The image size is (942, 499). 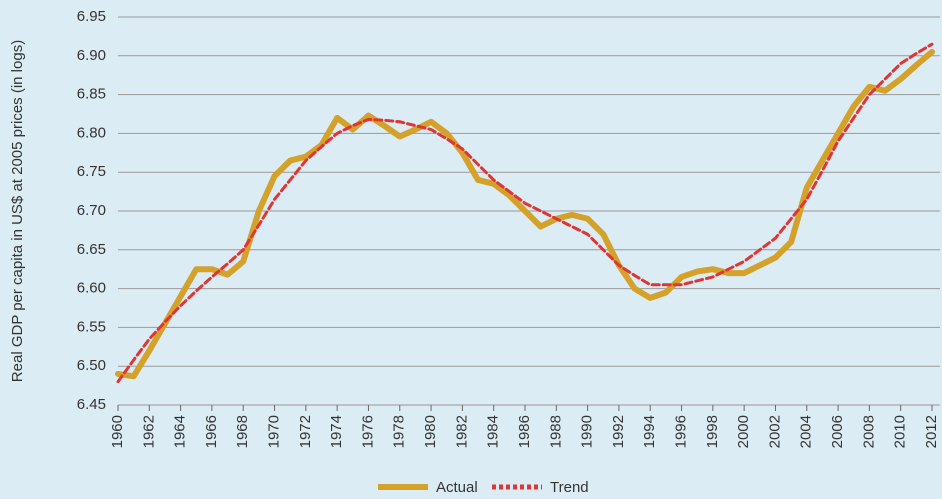 I want to click on y-tick-label: 6.65, so click(x=91, y=249).